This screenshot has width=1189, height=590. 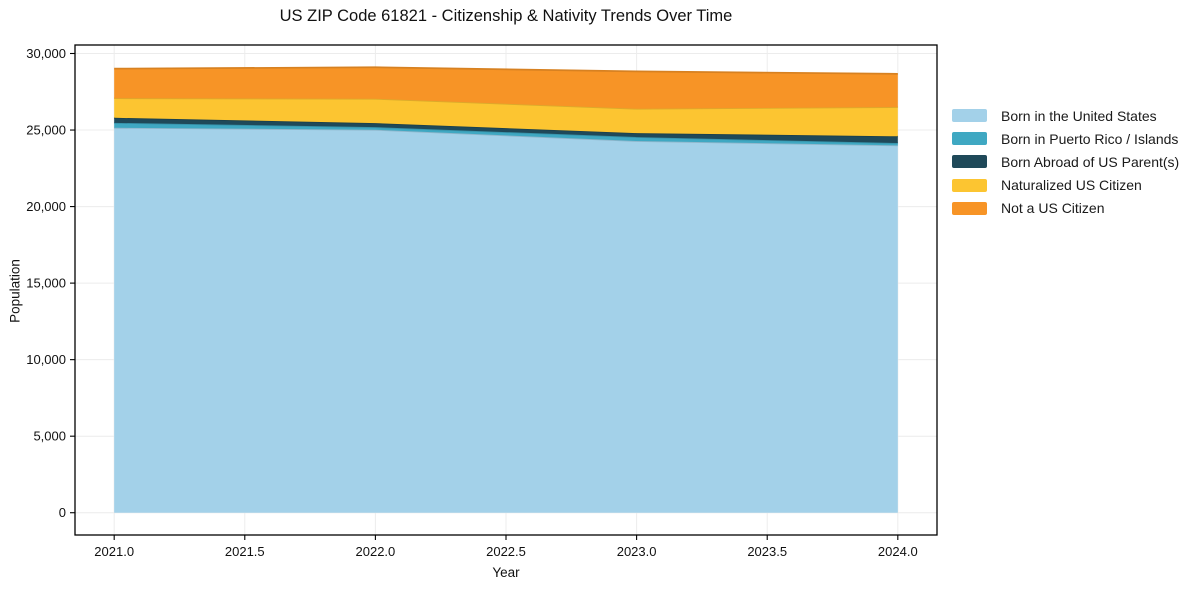 I want to click on x-tick-label: 2022.0, so click(x=376, y=551).